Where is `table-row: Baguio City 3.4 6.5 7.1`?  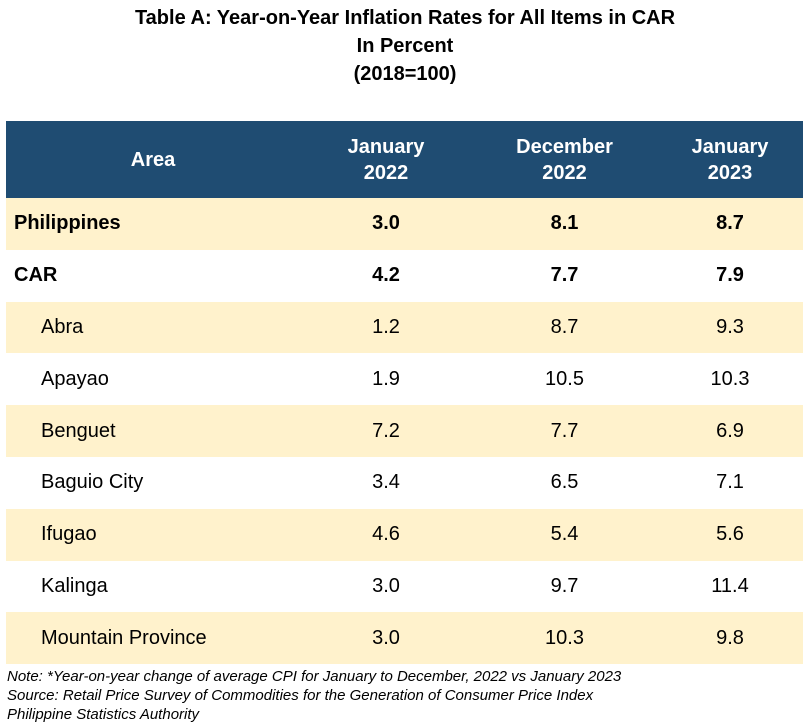 table-row: Baguio City 3.4 6.5 7.1 is located at coordinates (404, 482).